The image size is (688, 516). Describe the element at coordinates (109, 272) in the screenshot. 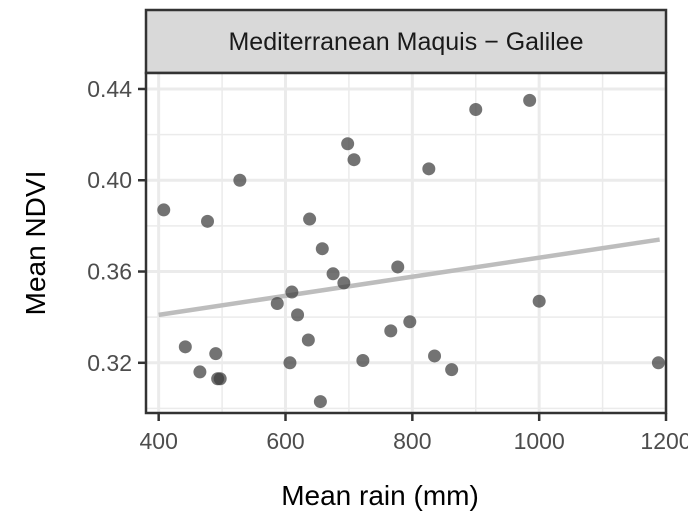

I see `y-tick-label: 0.36` at that location.